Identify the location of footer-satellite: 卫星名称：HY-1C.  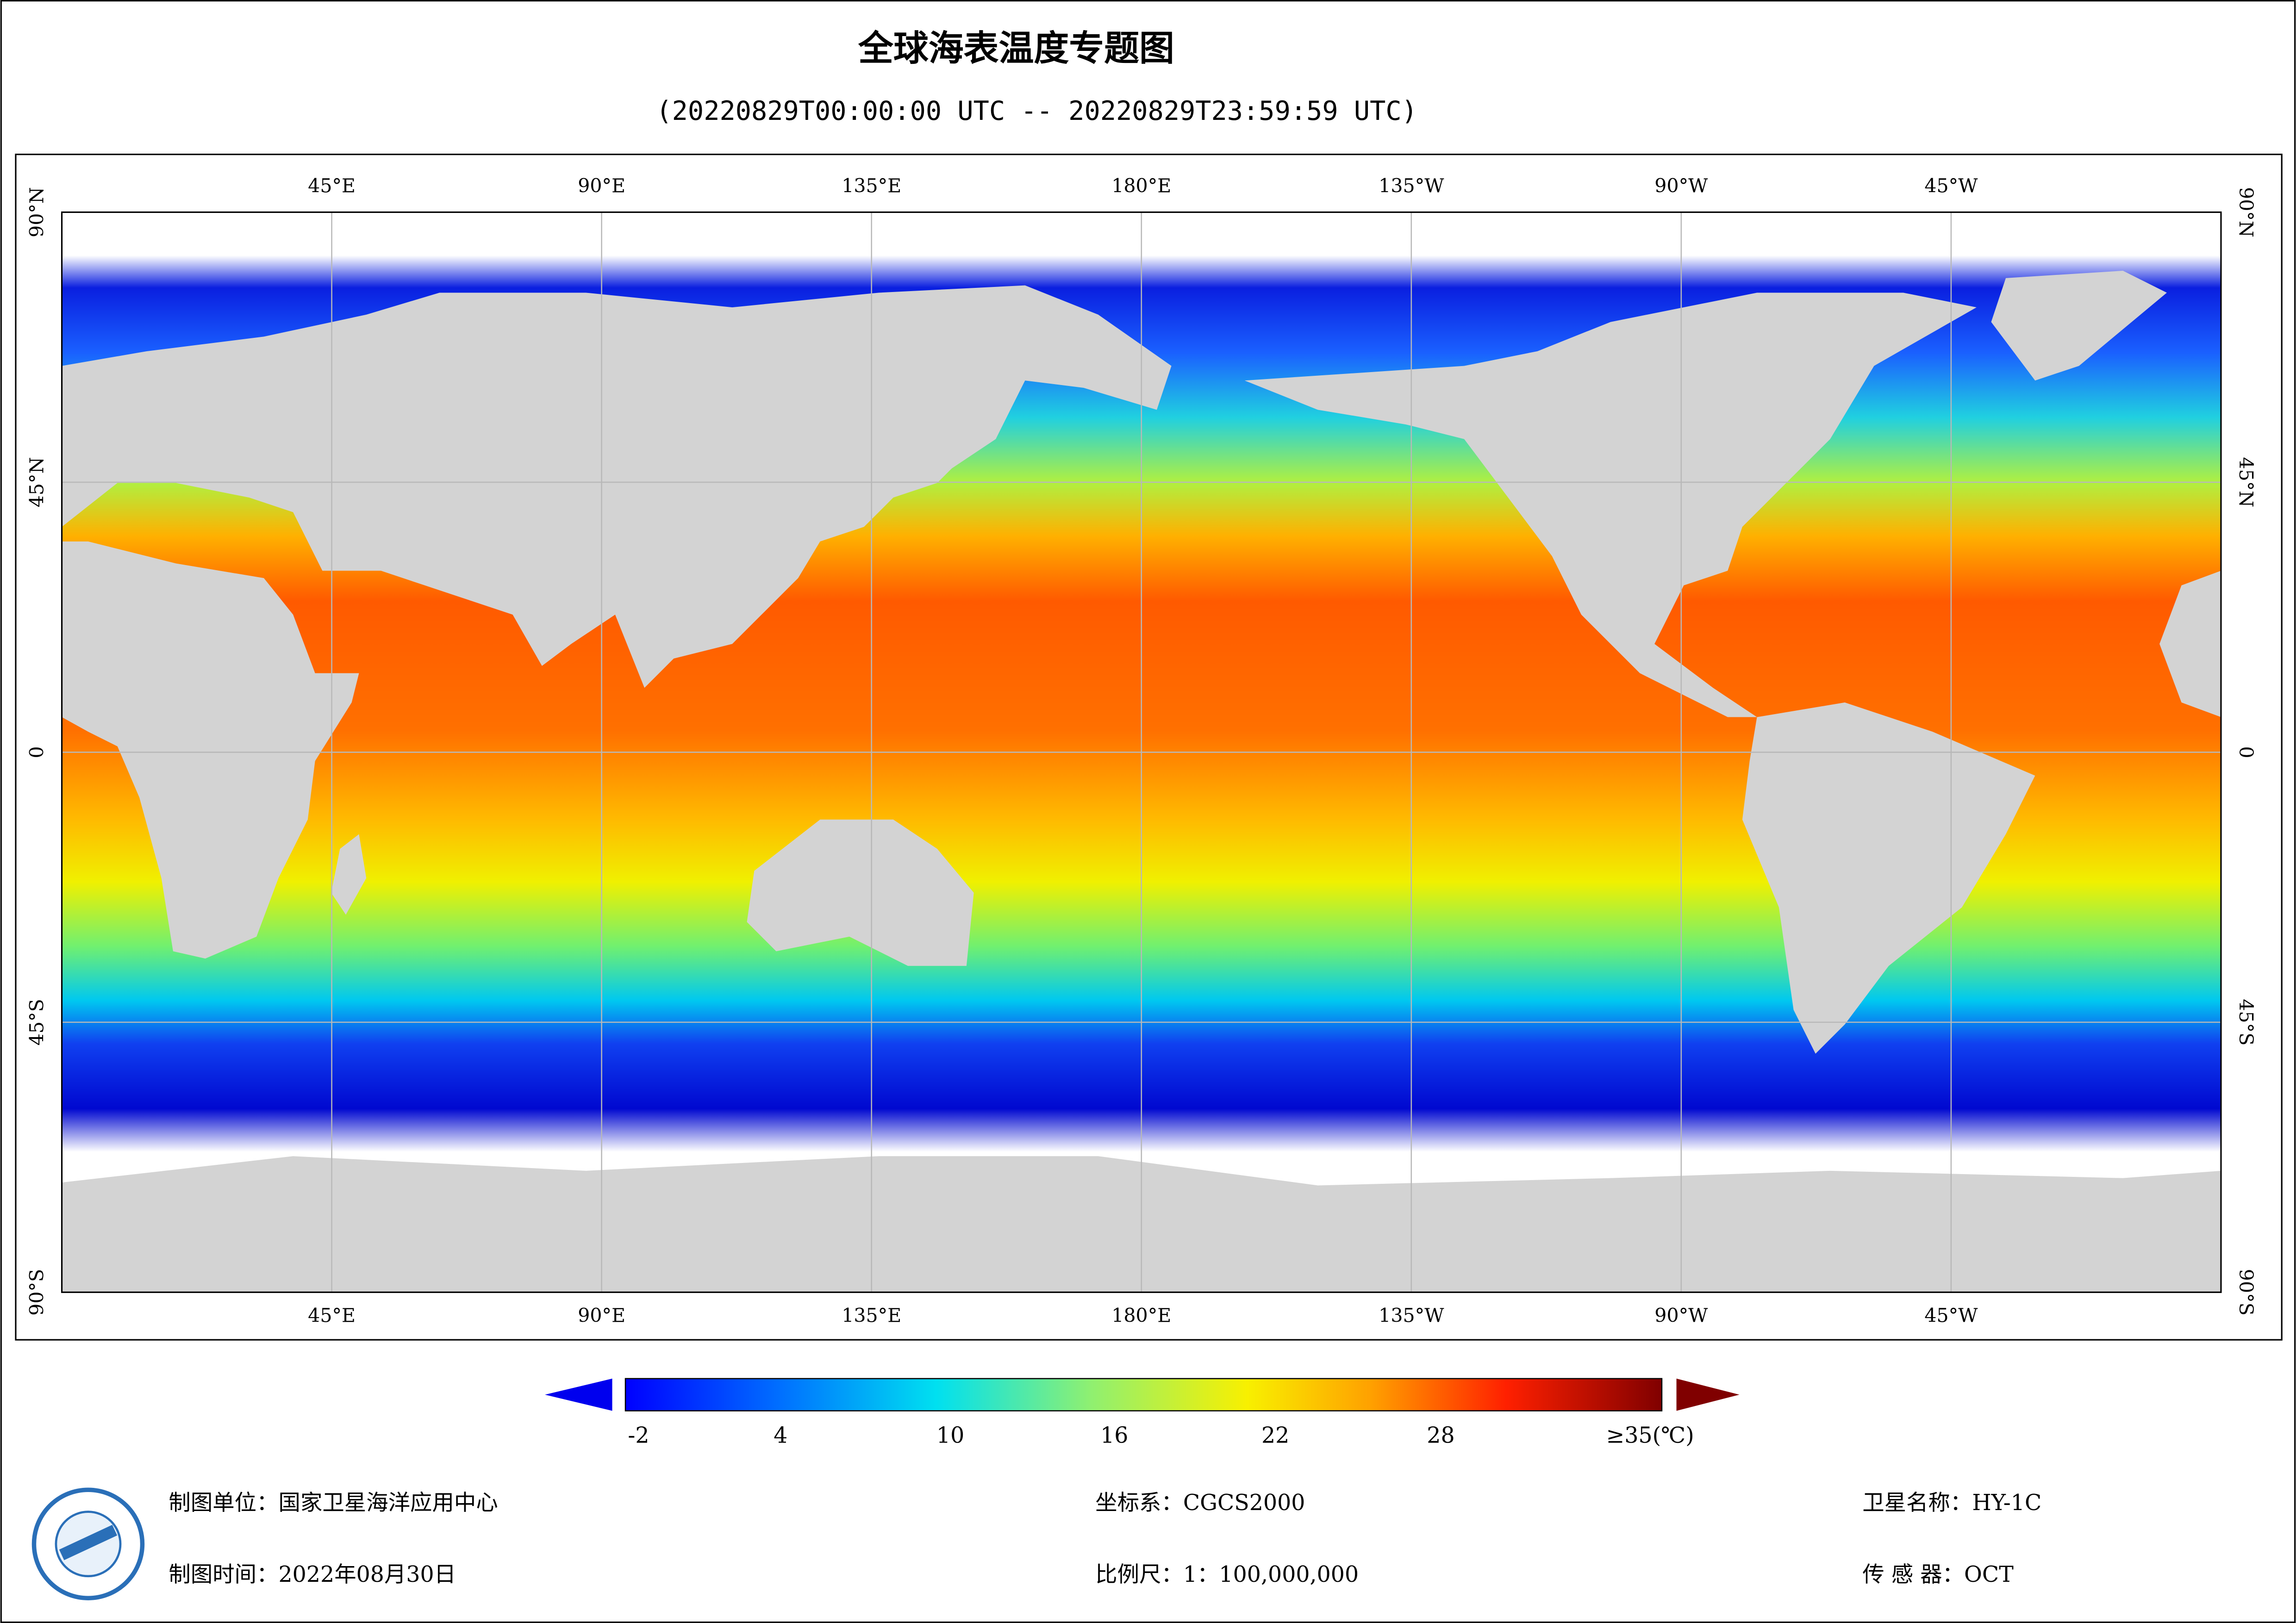
(1951, 1503).